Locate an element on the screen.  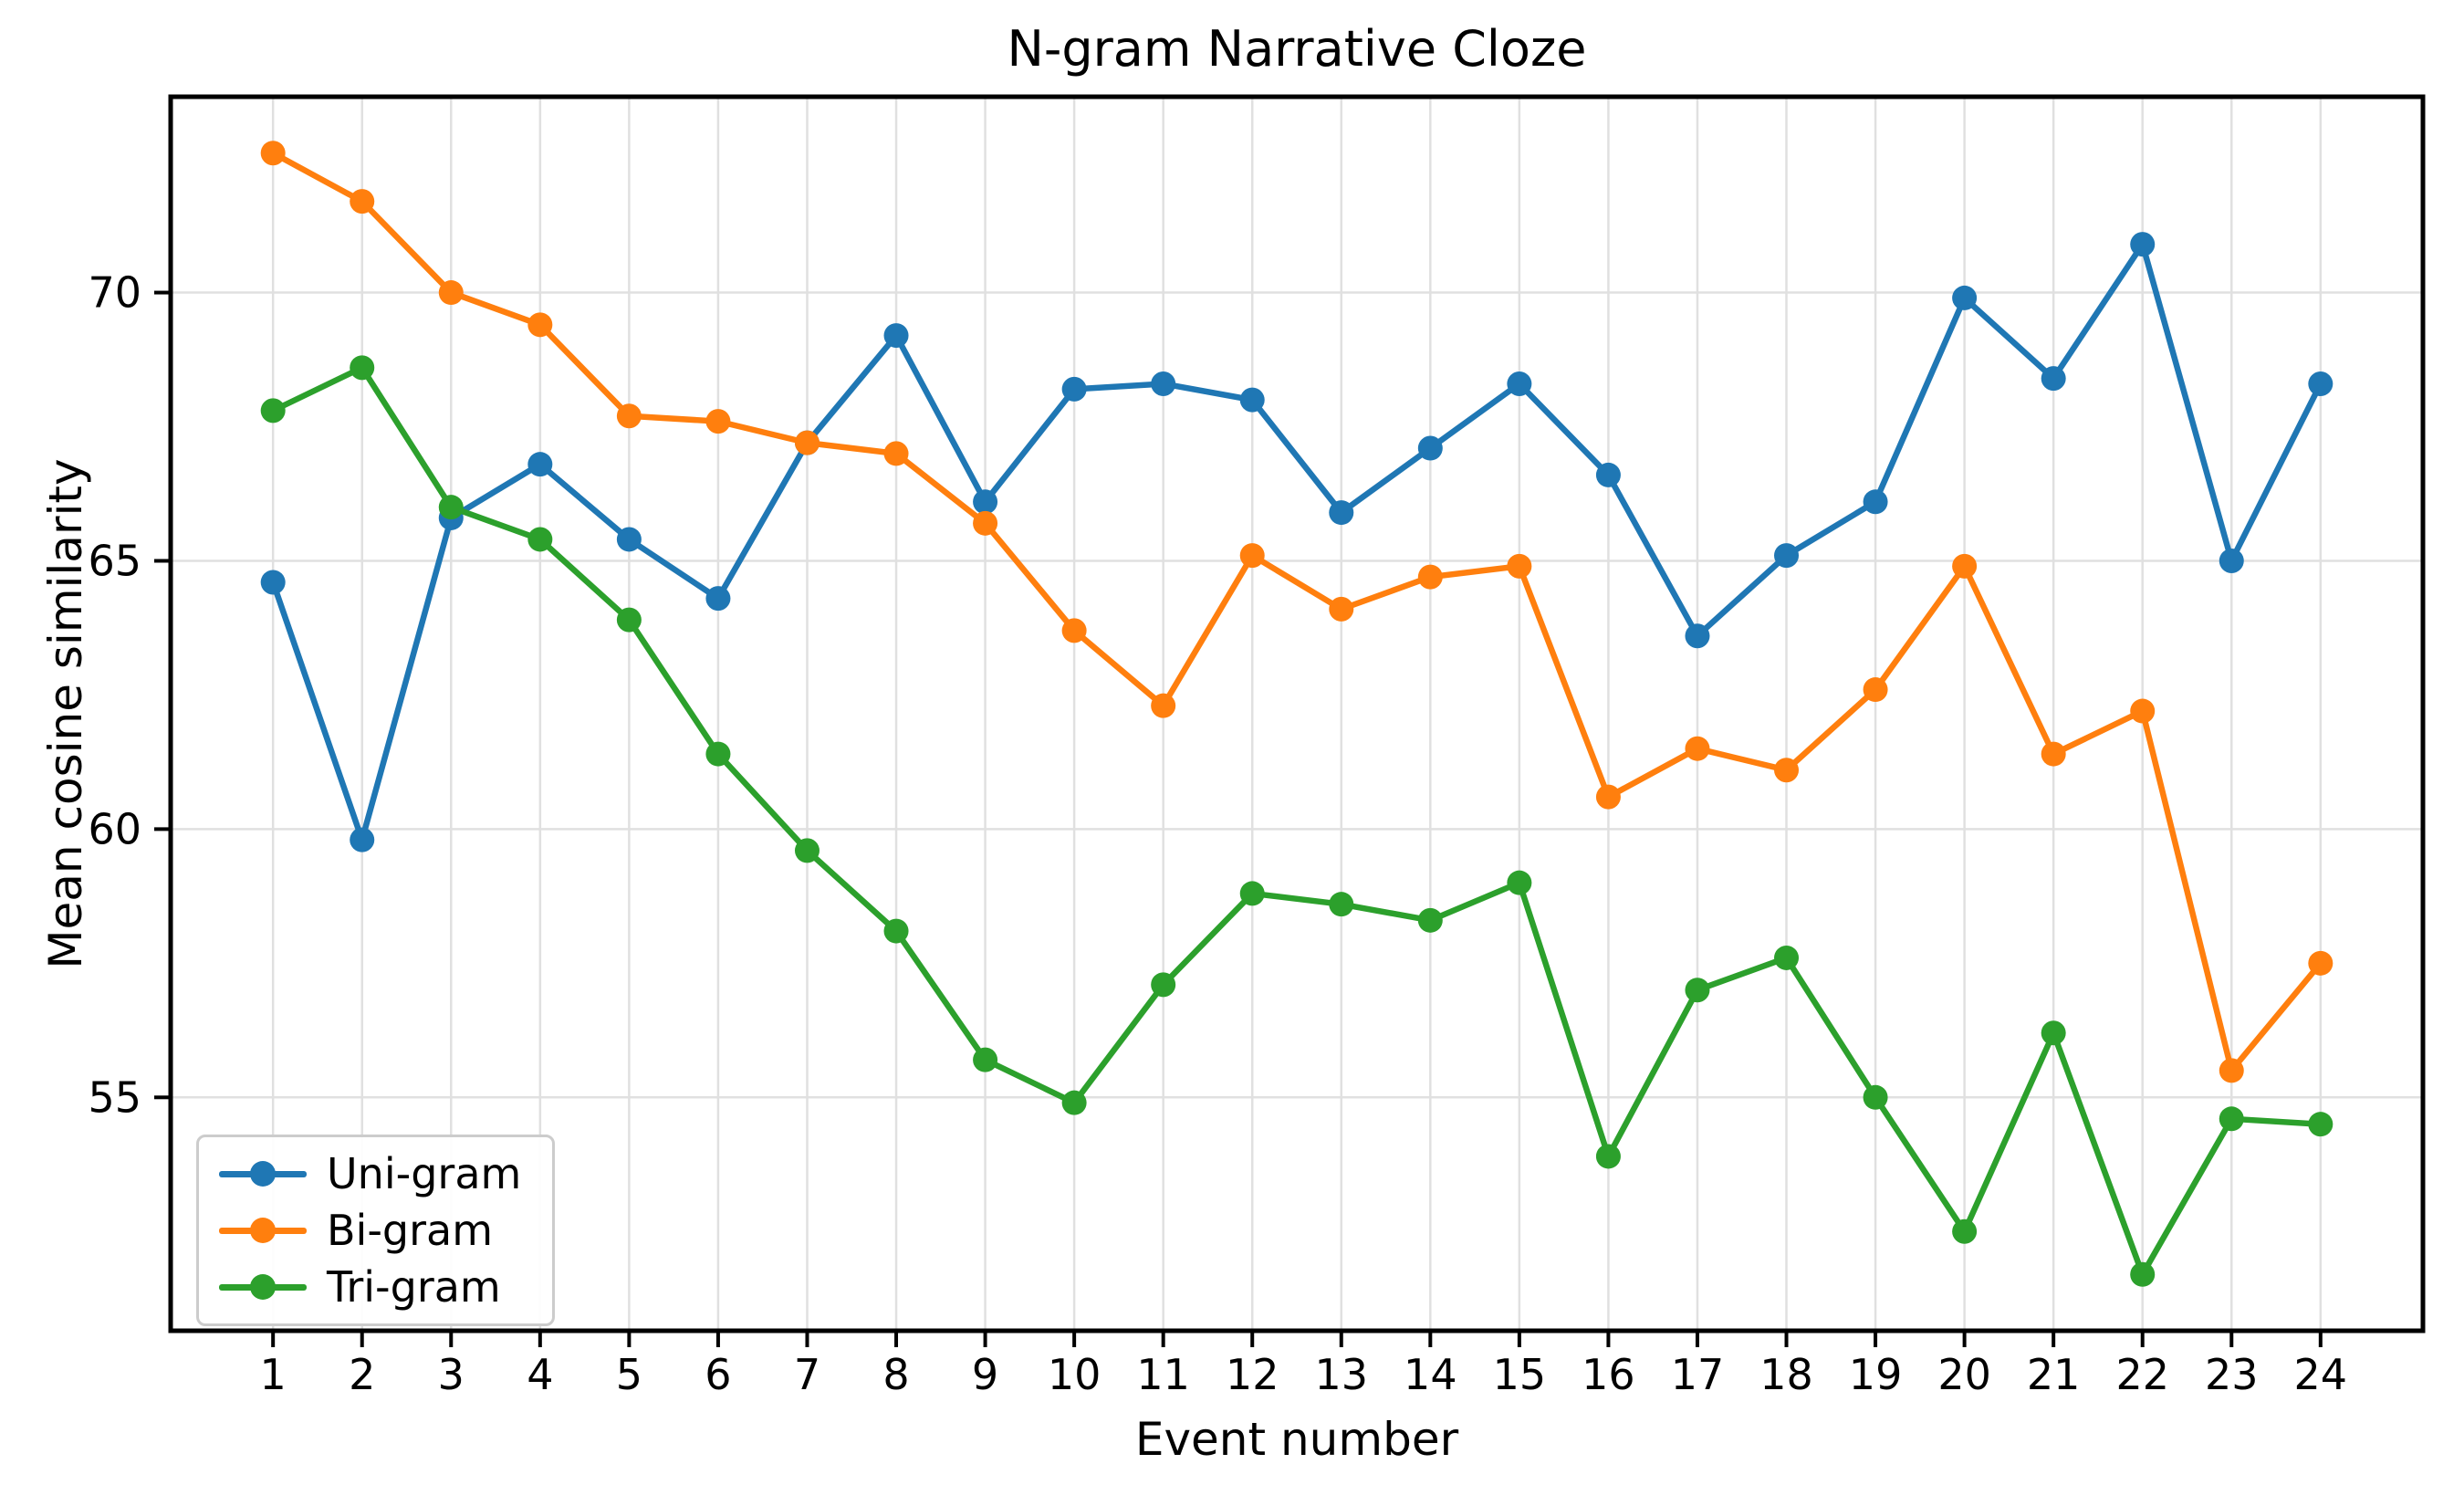
legend-item-bi-gram: Bi-gram is located at coordinates (370, 1230).